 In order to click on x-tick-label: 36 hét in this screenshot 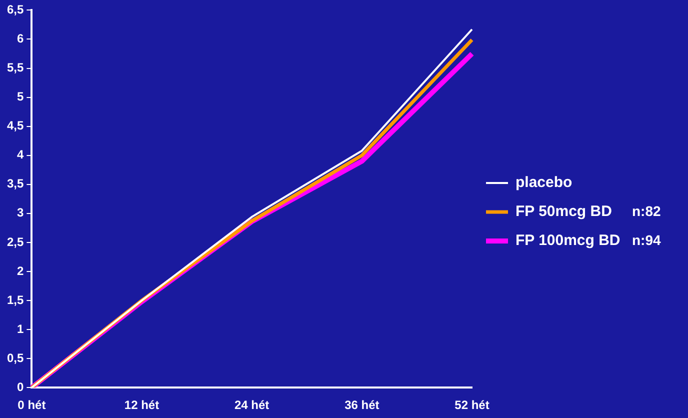, I will do `click(362, 405)`.